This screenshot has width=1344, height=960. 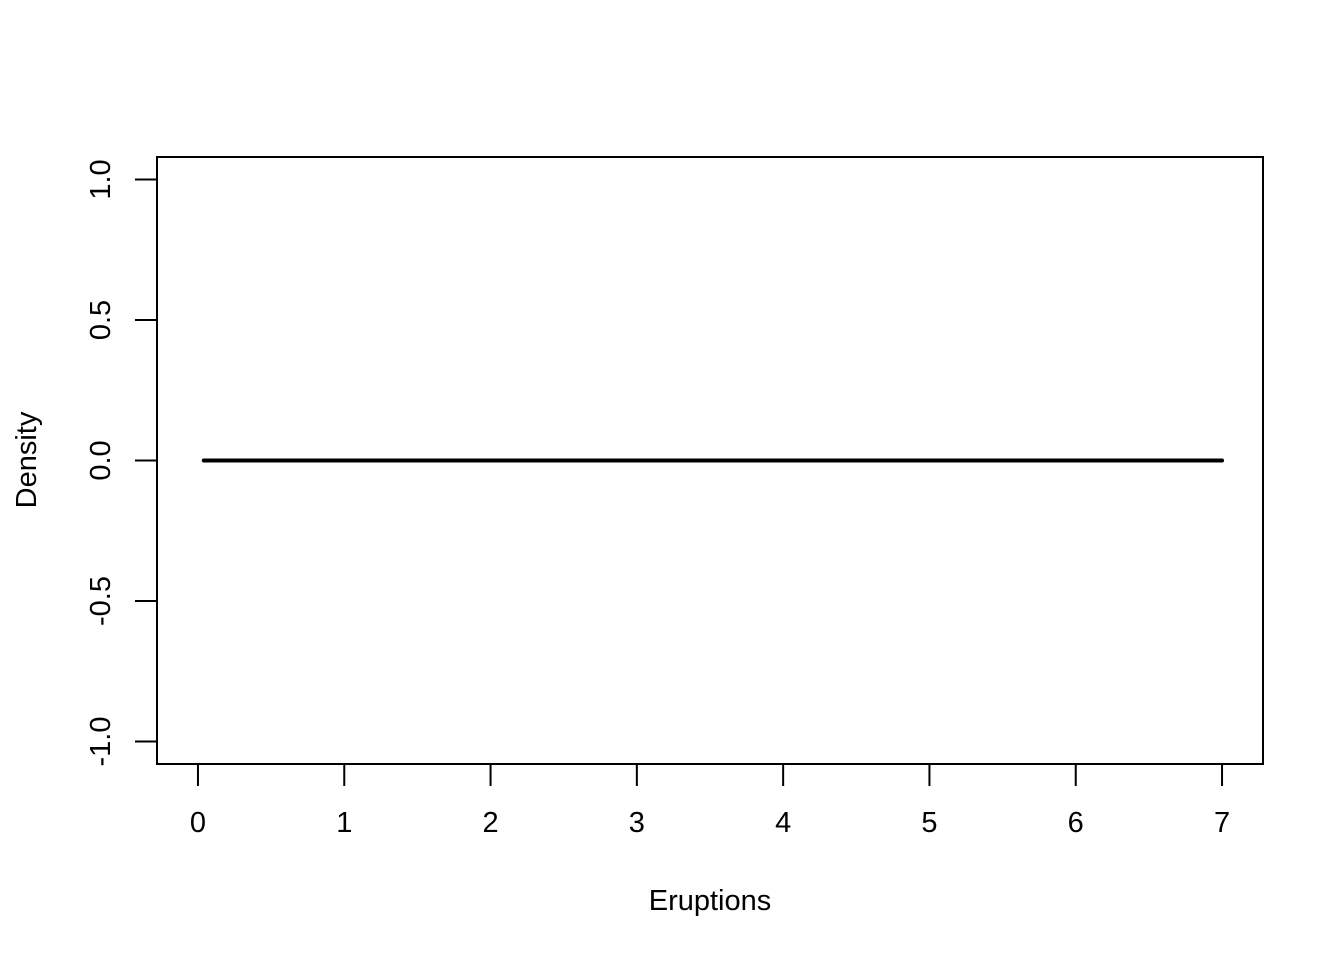 I want to click on x-tick-label: 6, so click(x=1076, y=823).